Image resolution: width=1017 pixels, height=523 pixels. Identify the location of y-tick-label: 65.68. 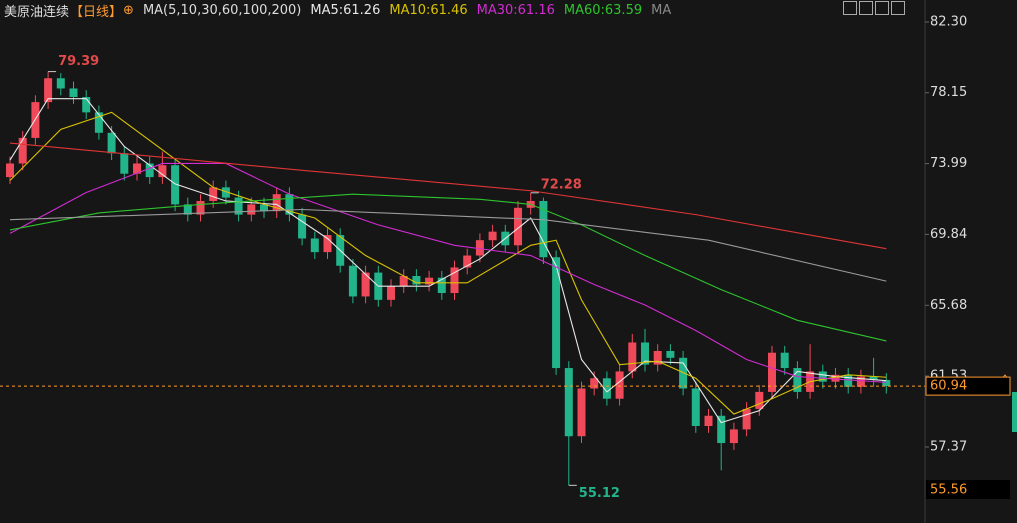
(948, 305).